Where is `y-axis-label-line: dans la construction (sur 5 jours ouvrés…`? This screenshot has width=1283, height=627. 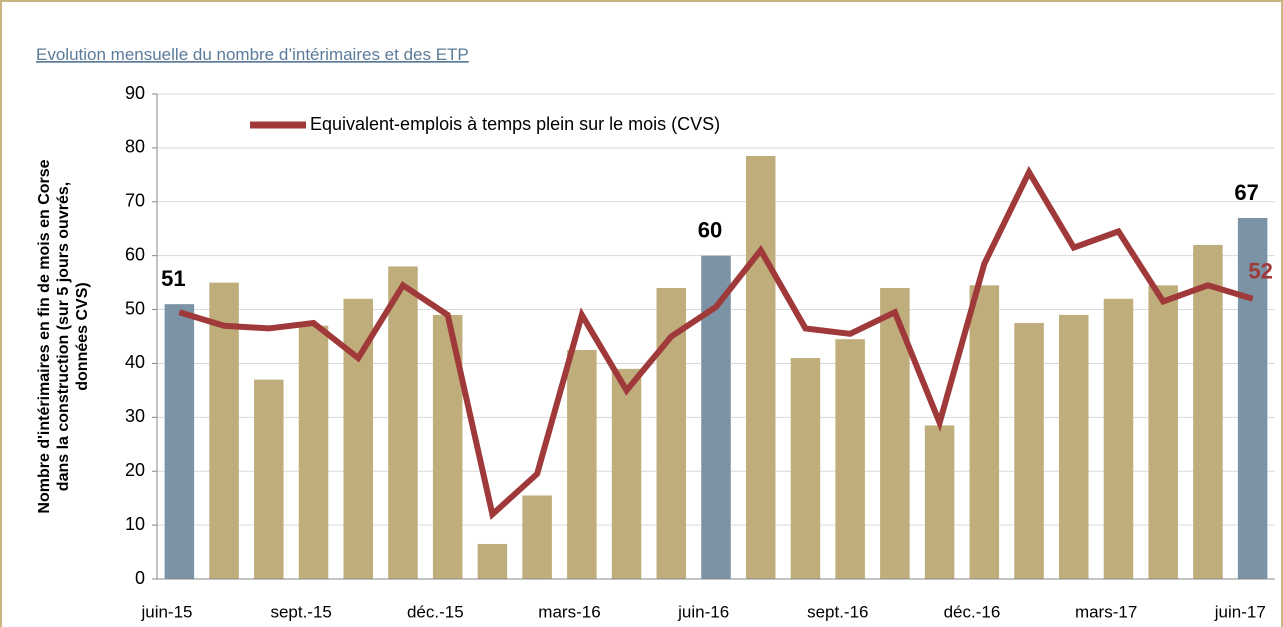 y-axis-label-line: dans la construction (sur 5 jours ouvrés… is located at coordinates (63, 336).